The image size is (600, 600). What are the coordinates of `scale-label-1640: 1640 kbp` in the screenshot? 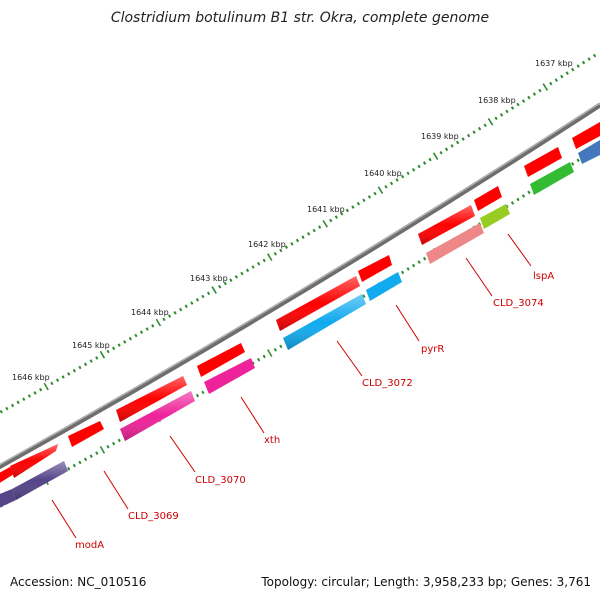 It's located at (383, 173).